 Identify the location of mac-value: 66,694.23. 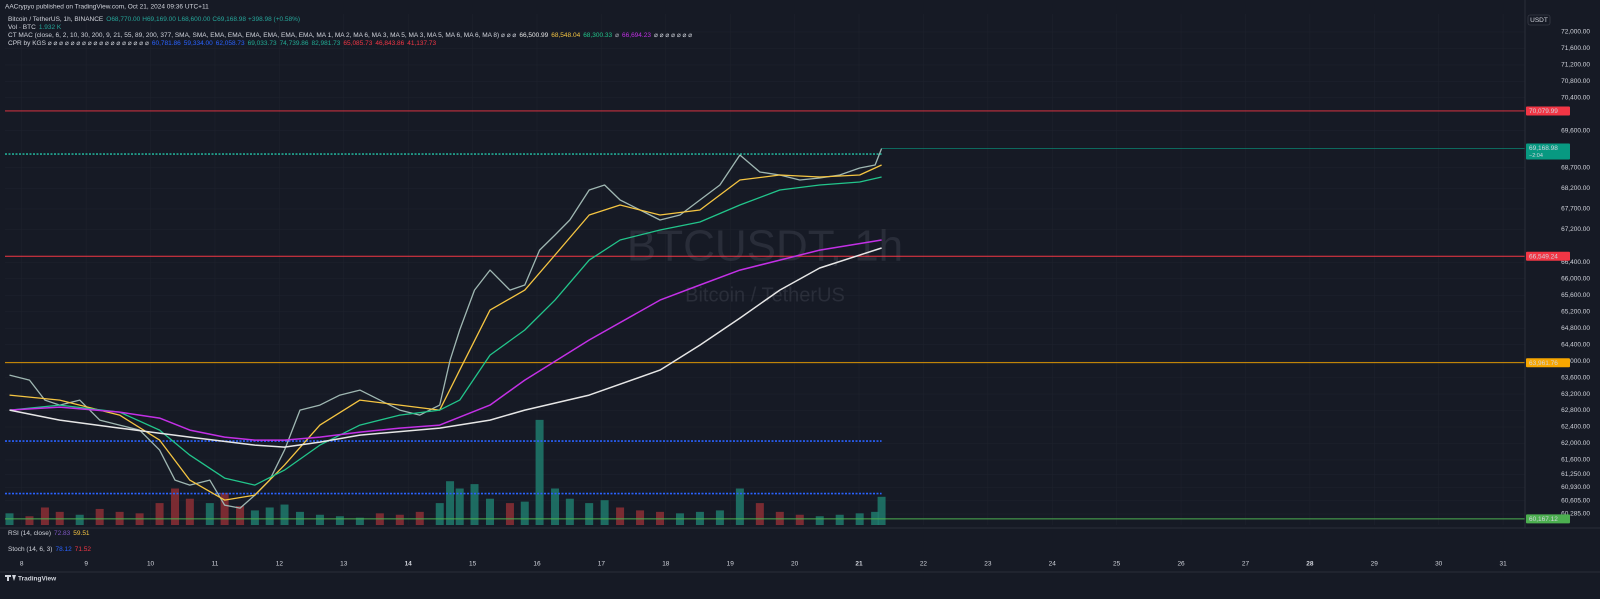
(636, 35).